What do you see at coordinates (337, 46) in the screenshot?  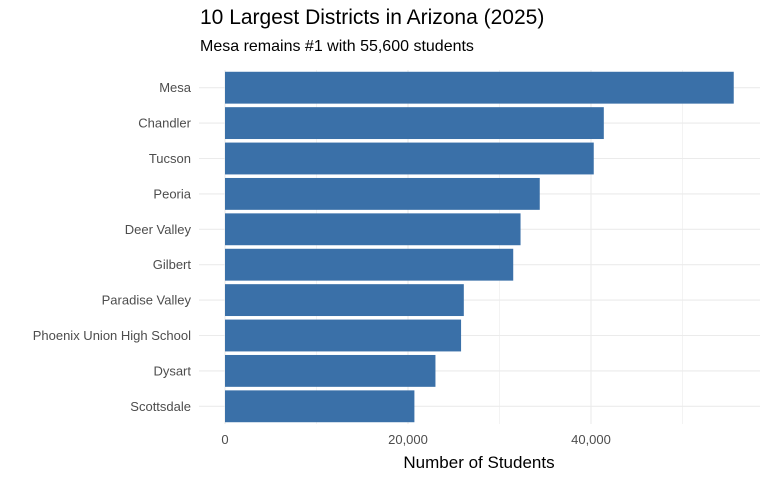 I see `chart-subtitle: Mesa remains #1 with 55,600 students` at bounding box center [337, 46].